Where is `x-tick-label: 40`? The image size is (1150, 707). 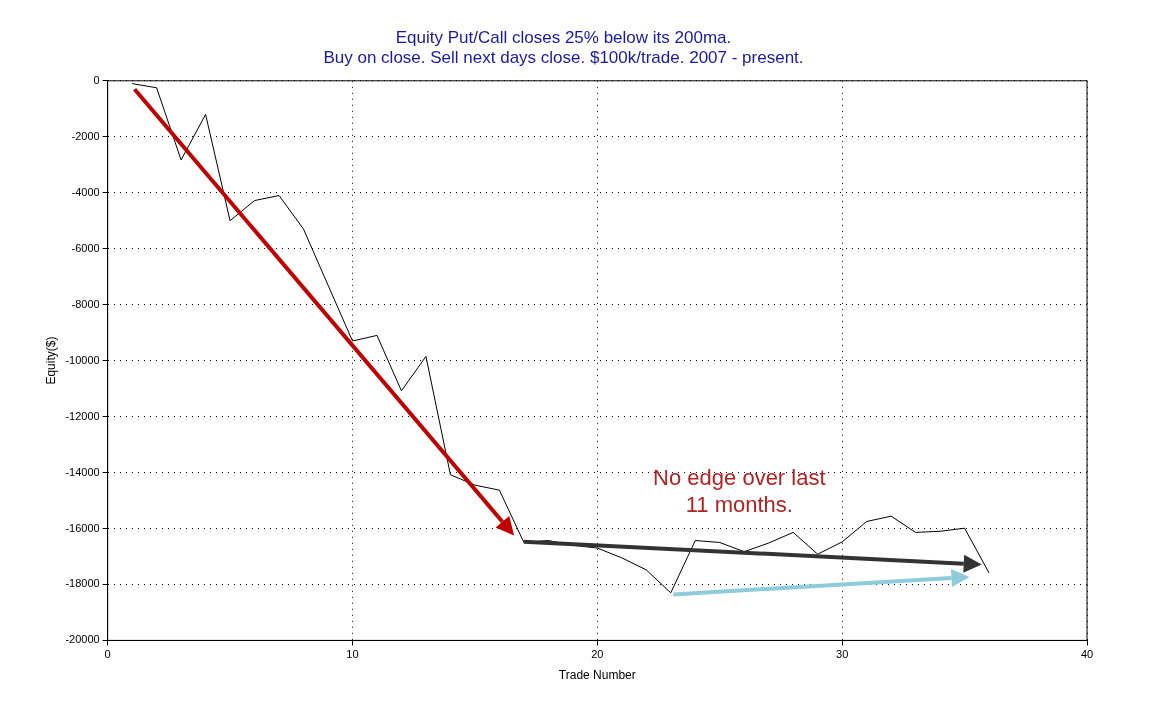 x-tick-label: 40 is located at coordinates (1087, 654).